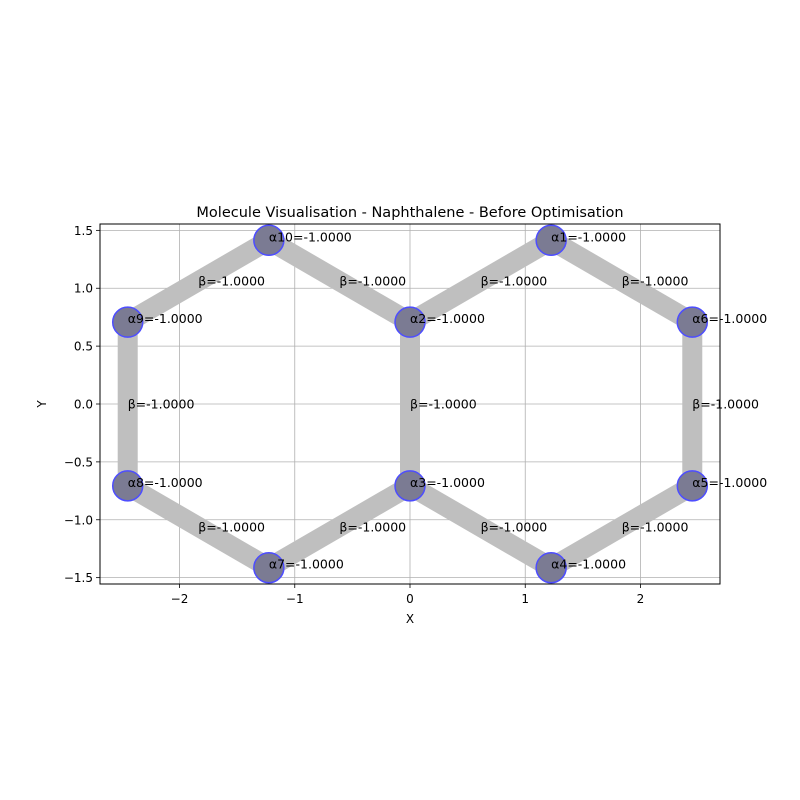 The image size is (800, 800). I want to click on atom-label: α9=-1.0000, so click(165, 318).